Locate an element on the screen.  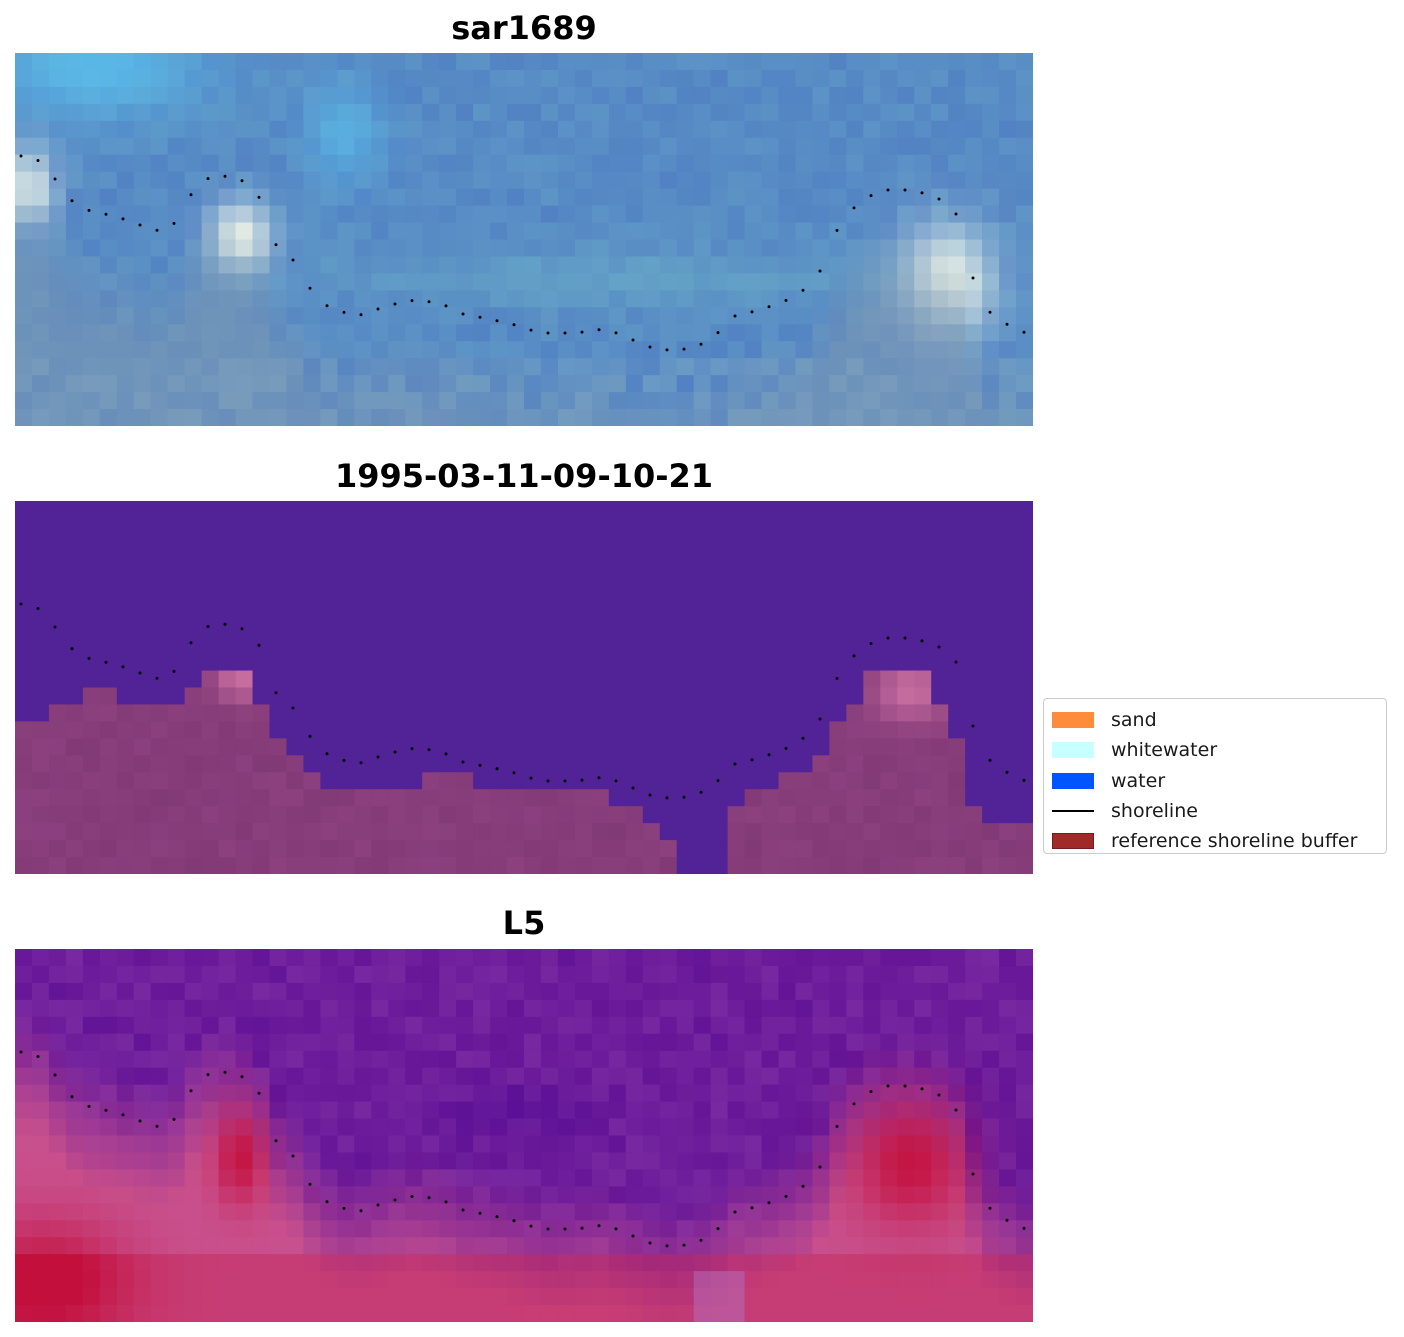
legend-swatch-whitewater is located at coordinates (1073, 750).